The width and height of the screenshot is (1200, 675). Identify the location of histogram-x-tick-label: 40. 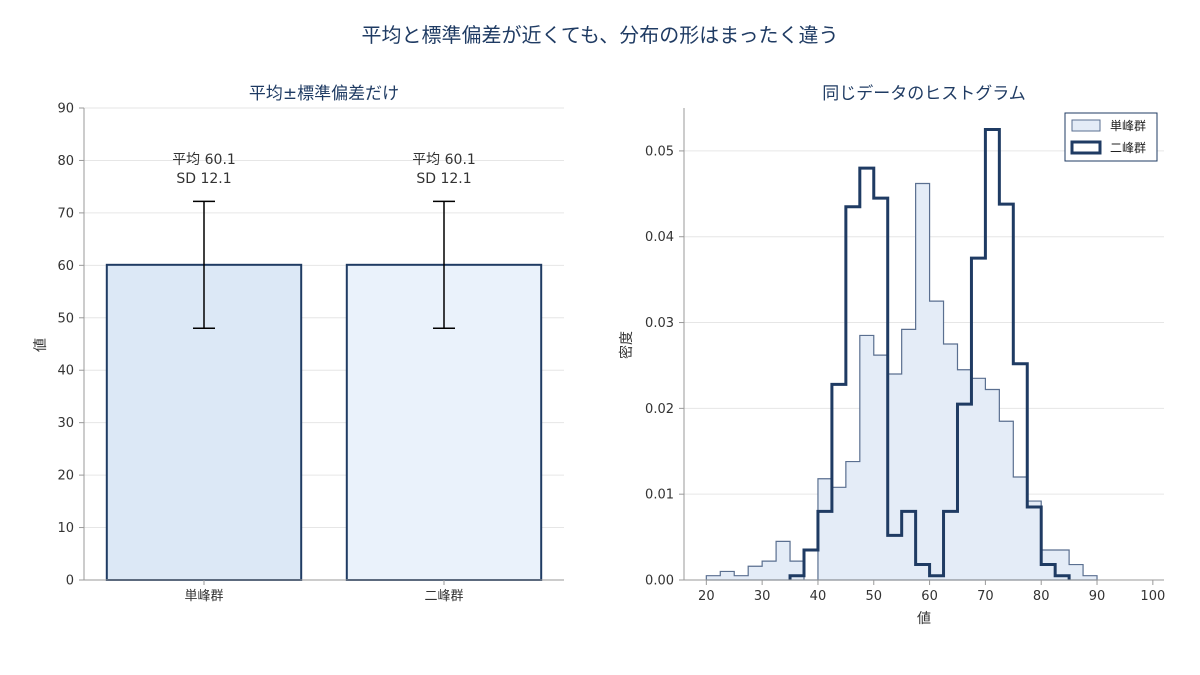
(818, 596).